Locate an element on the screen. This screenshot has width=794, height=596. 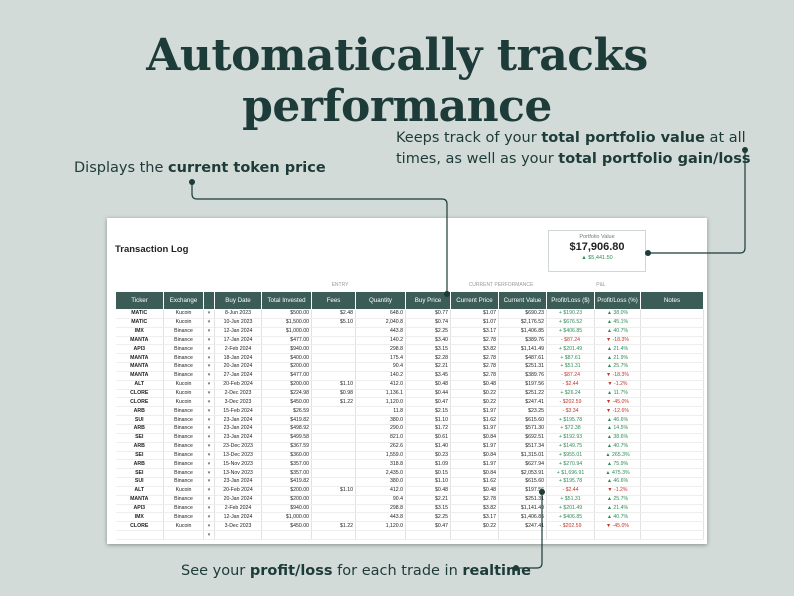
table-cell: $571.30 is located at coordinates (522, 429).